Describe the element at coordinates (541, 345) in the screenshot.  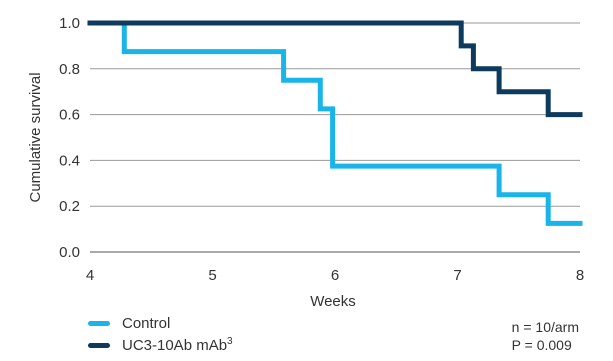
I see `p-value-text: P = 0.009` at that location.